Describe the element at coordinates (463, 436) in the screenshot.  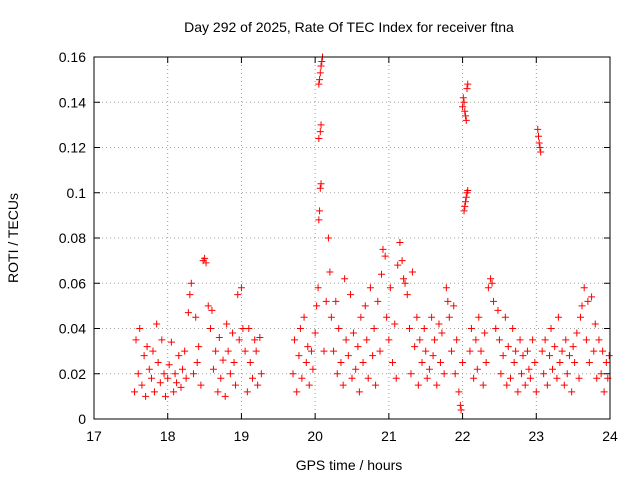
I see `x-tick-label: 22` at that location.